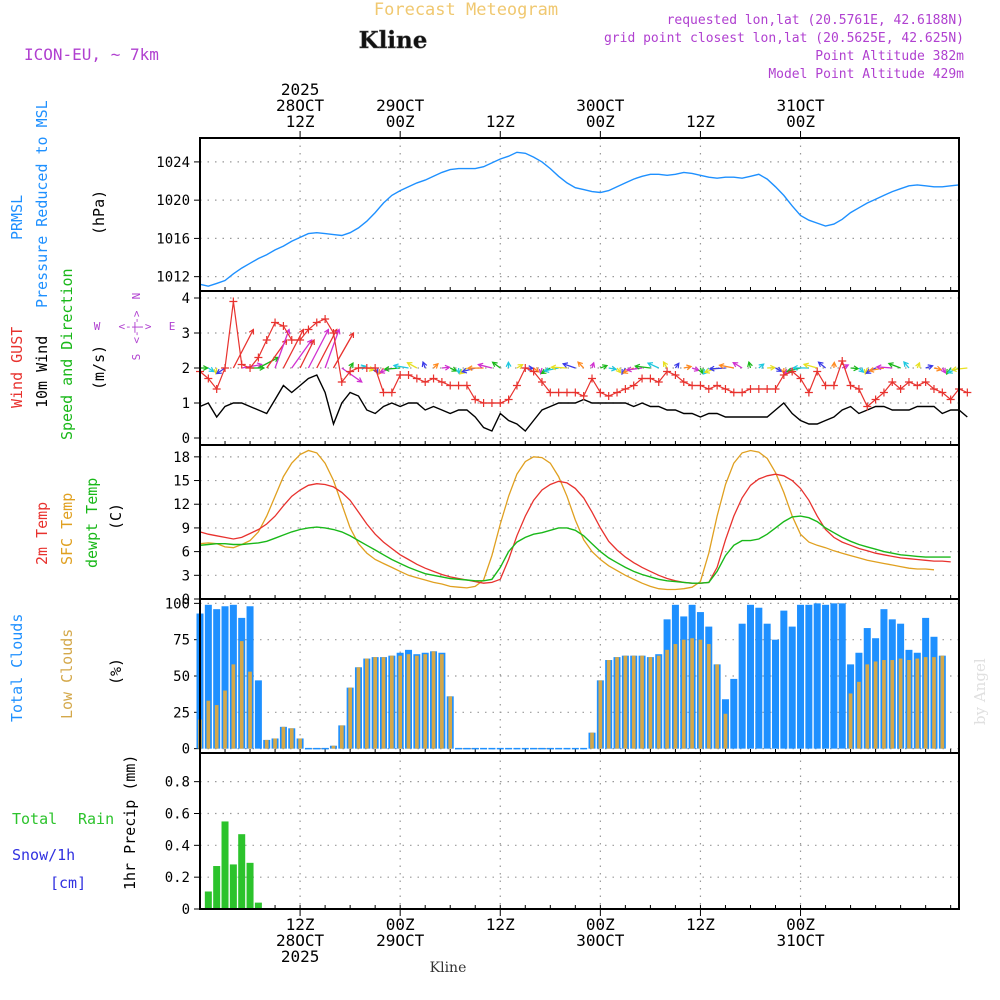 The height and width of the screenshot is (1000, 1000). I want to click on chart-title: Forecast Meteogram, so click(466, 10).